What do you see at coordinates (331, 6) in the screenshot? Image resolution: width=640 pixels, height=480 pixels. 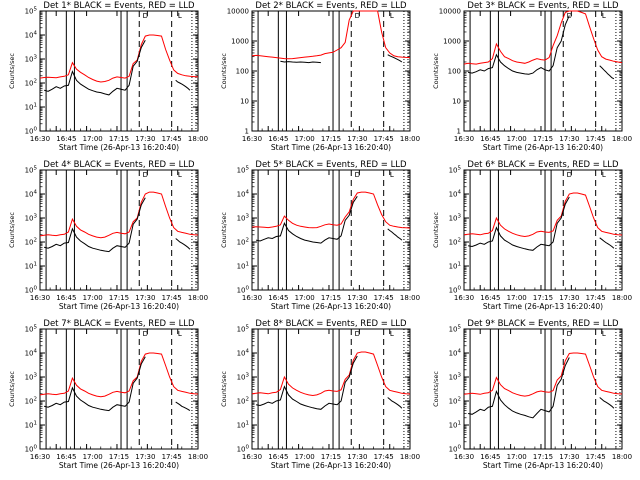 I see `panel-title: Det 2* BLACK = Events, RED = LLD` at bounding box center [331, 6].